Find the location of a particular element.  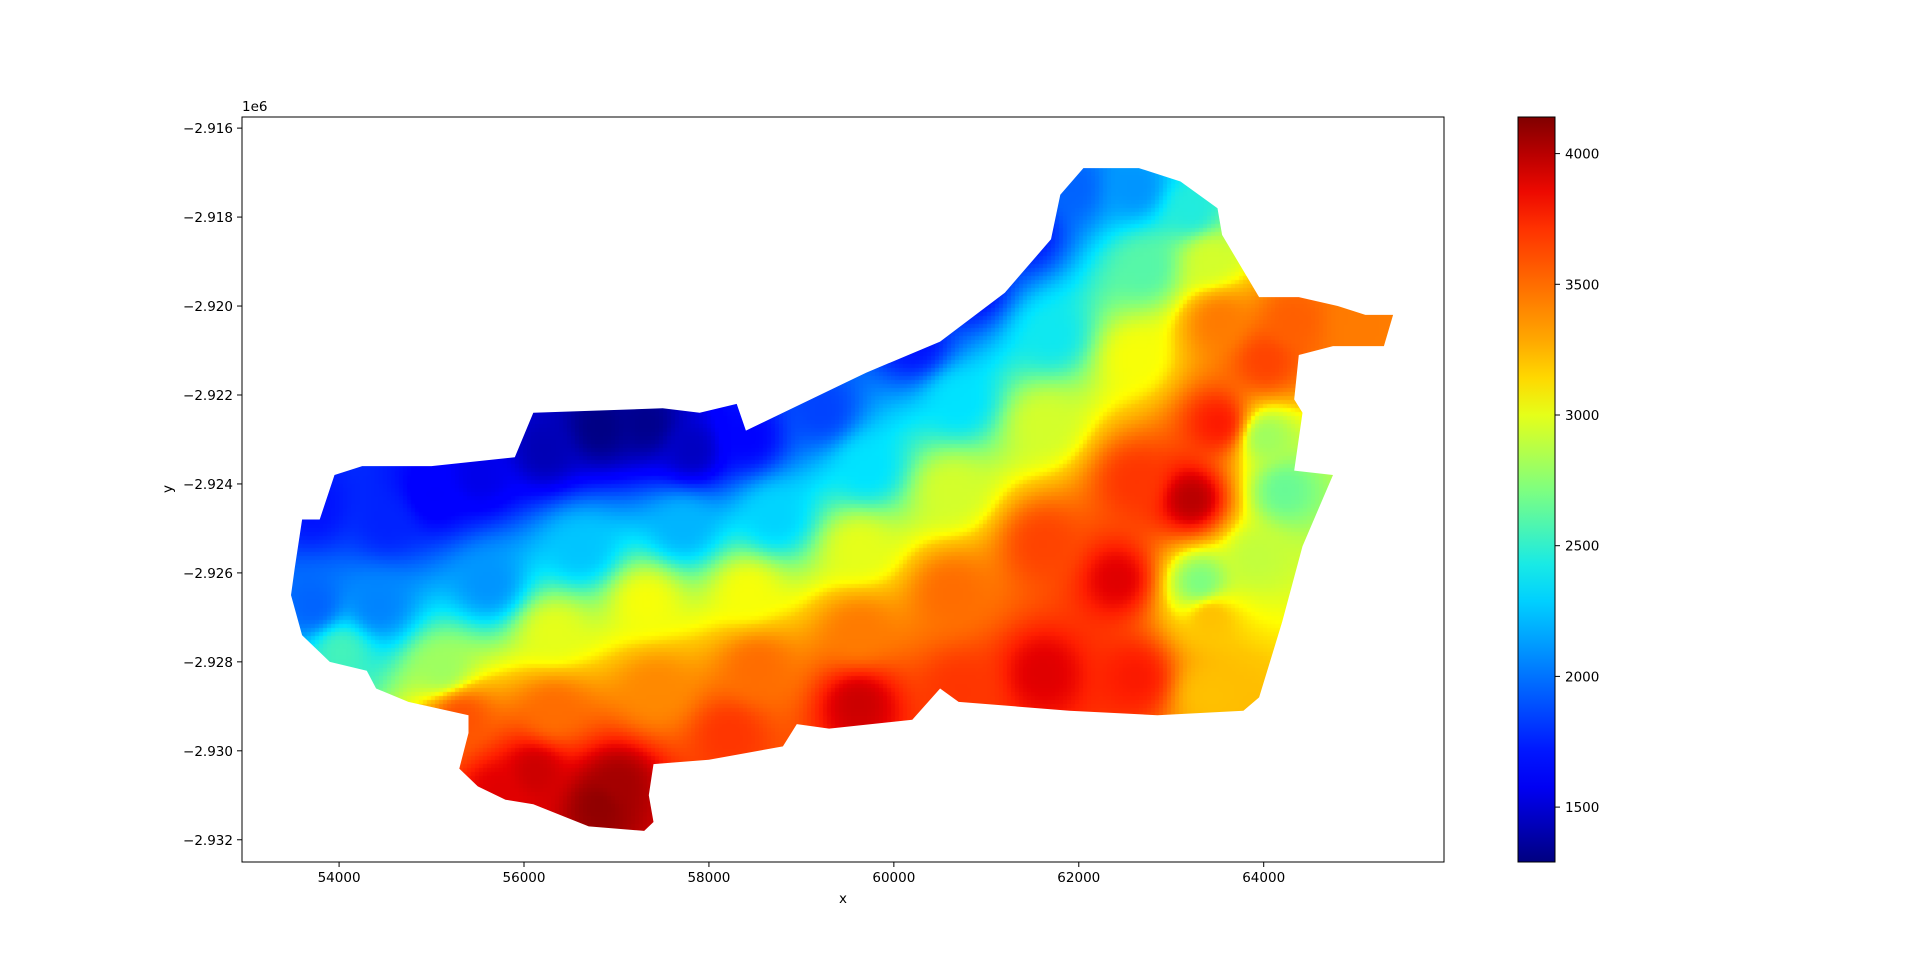

colorbar-tick-label: 3000 is located at coordinates (1582, 416).